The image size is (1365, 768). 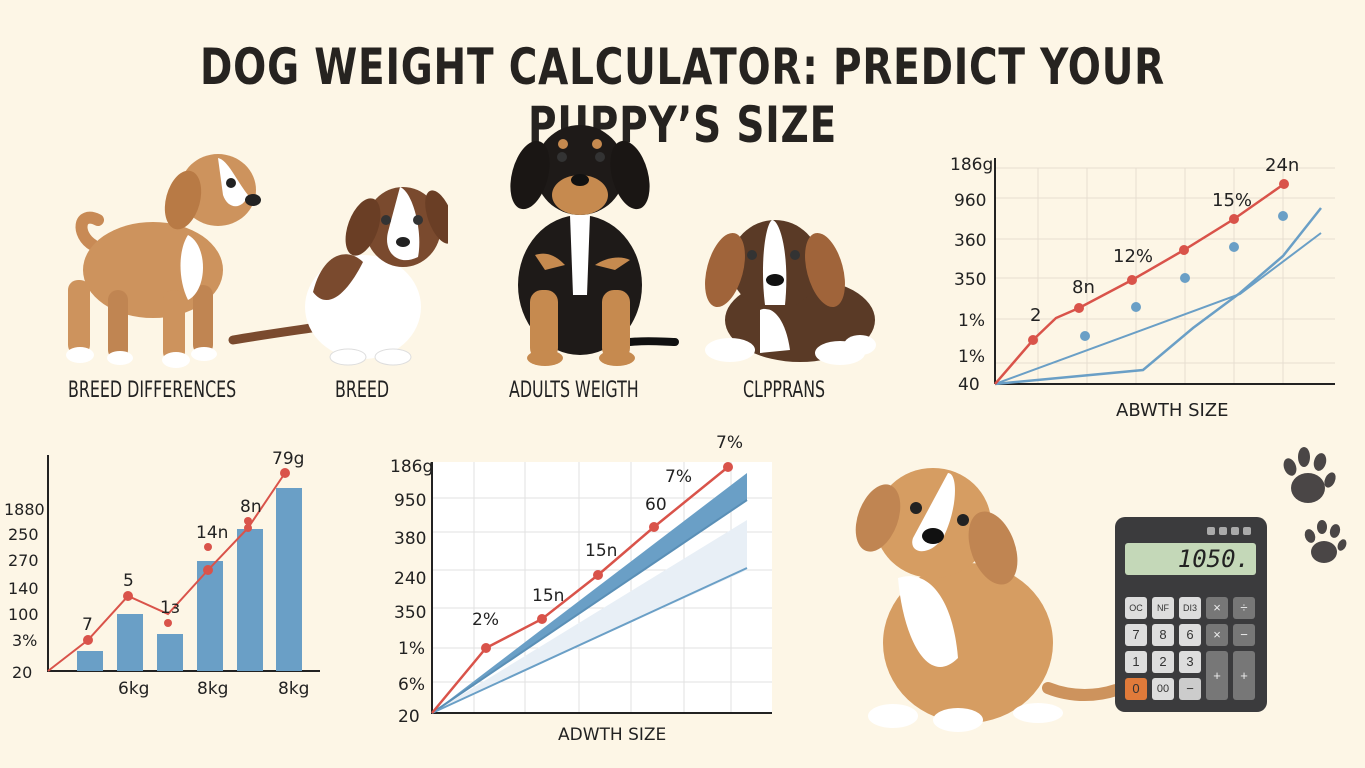 What do you see at coordinates (784, 390) in the screenshot?
I see `caption-clpprans: CLPPRANS` at bounding box center [784, 390].